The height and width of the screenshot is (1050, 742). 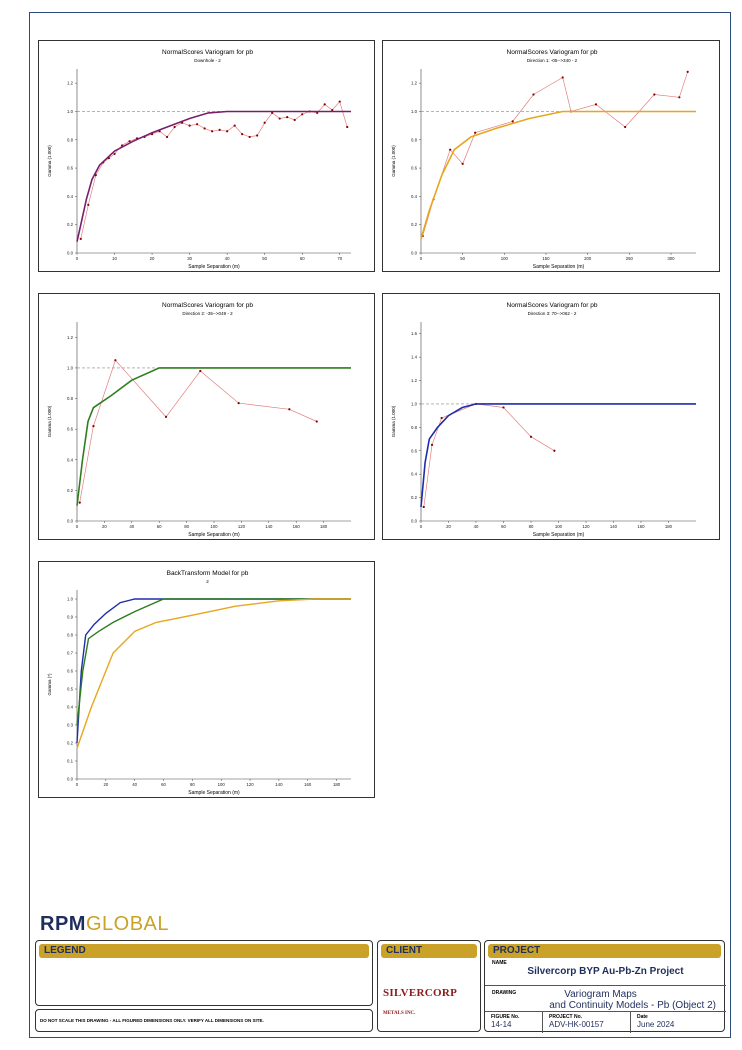 I want to click on experimental-variogram-line, so click(x=214, y=169).